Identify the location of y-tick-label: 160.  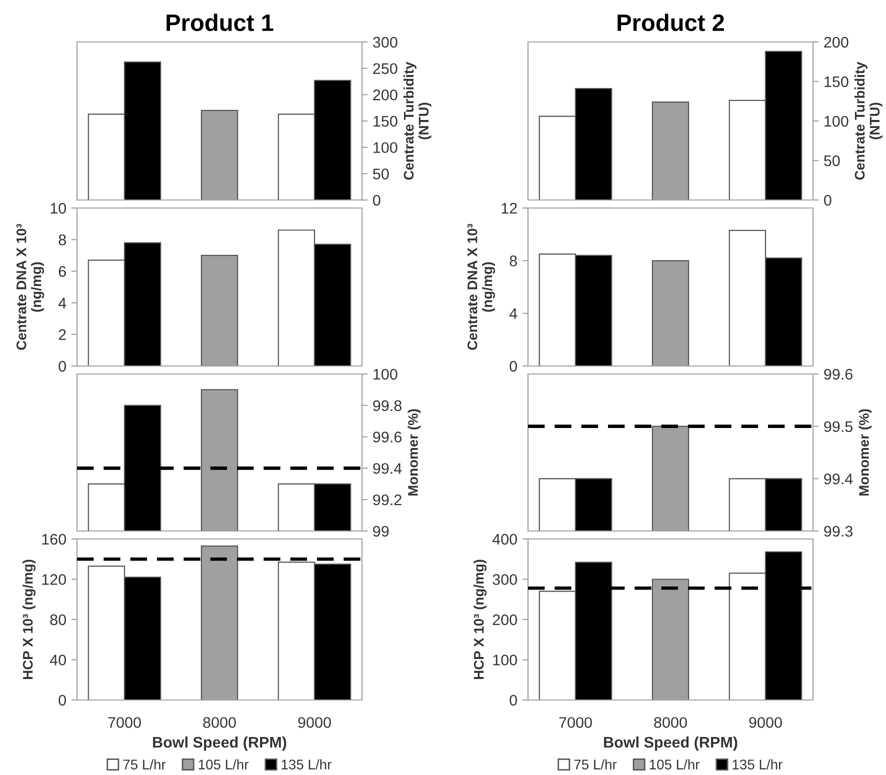
(54, 539).